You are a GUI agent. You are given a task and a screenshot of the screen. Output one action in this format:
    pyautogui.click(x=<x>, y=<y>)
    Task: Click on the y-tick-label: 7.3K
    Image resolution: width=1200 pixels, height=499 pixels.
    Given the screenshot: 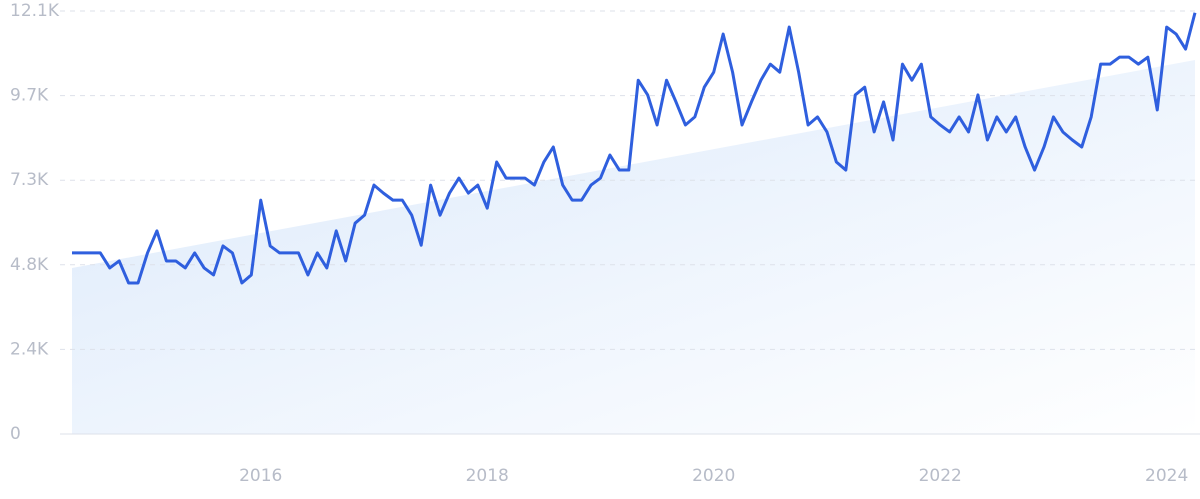 What is the action you would take?
    pyautogui.click(x=29, y=180)
    